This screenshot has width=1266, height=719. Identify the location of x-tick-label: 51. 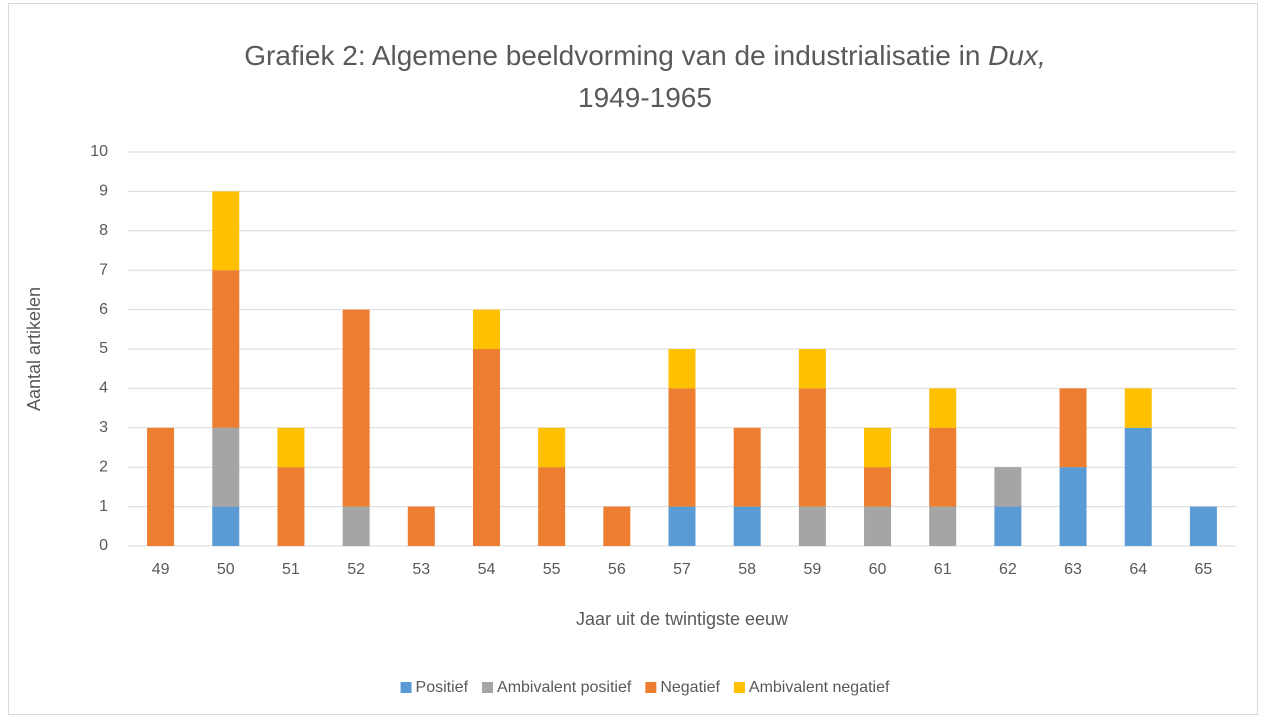
(291, 569).